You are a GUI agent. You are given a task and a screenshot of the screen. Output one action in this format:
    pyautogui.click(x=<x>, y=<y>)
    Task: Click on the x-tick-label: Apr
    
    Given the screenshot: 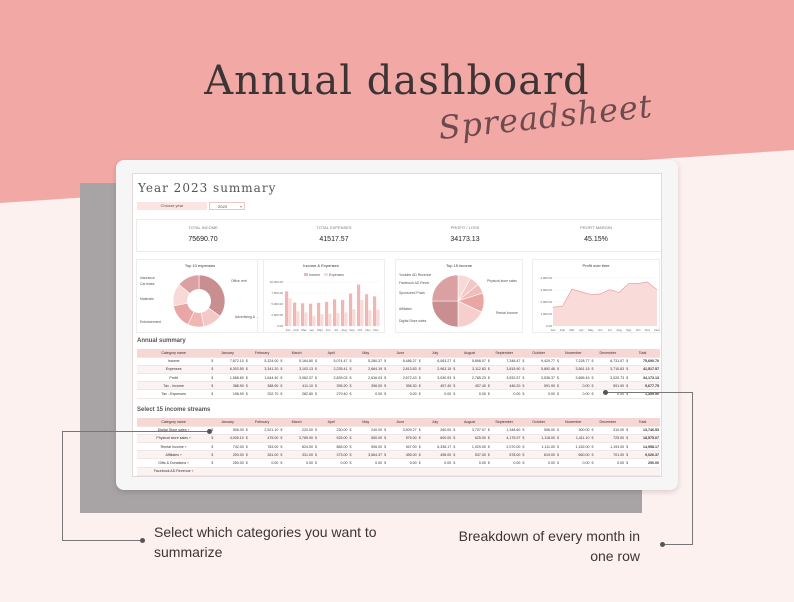 What is the action you would take?
    pyautogui.click(x=581, y=330)
    